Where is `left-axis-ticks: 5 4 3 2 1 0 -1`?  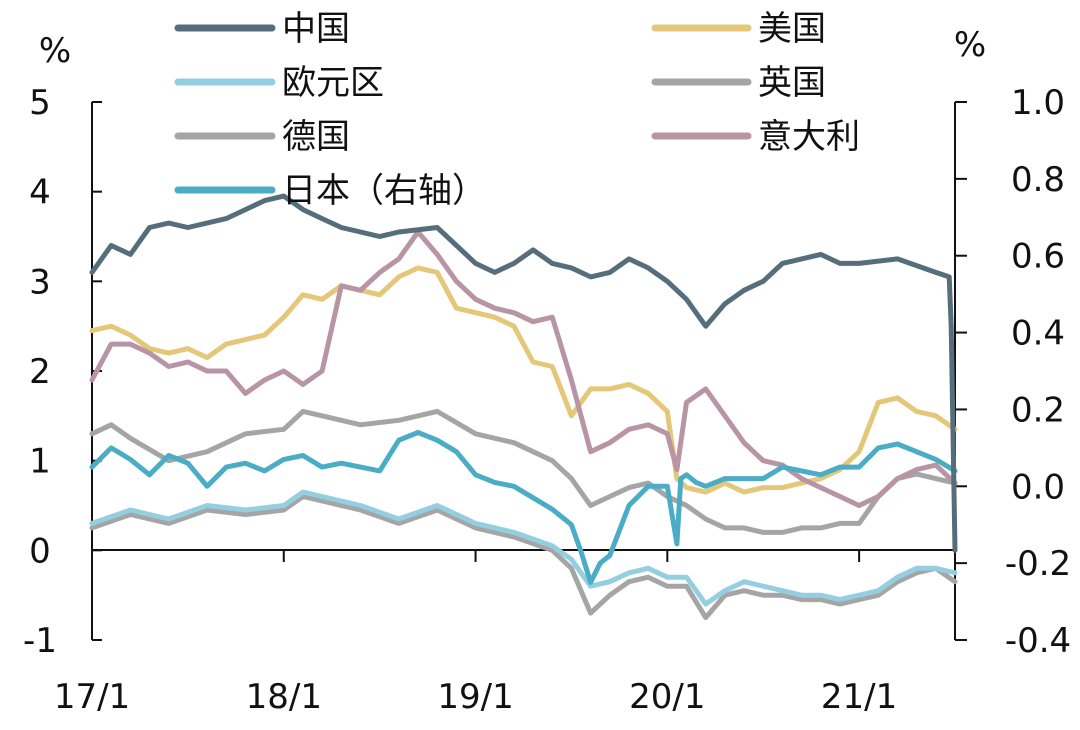
left-axis-ticks: 5 4 3 2 1 0 -1 is located at coordinates (62, 372).